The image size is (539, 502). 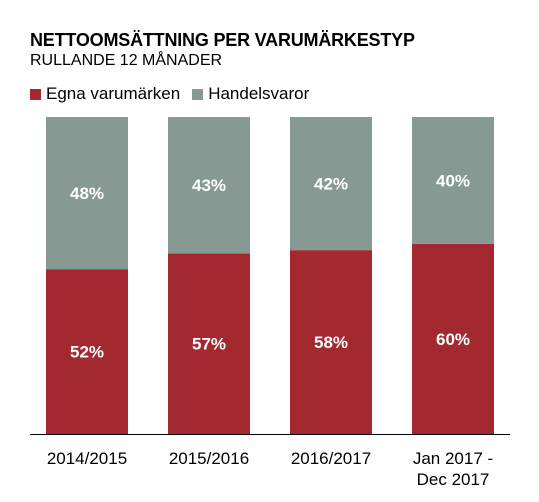 I want to click on legend-item-egna: Egna varumärken, so click(x=105, y=94).